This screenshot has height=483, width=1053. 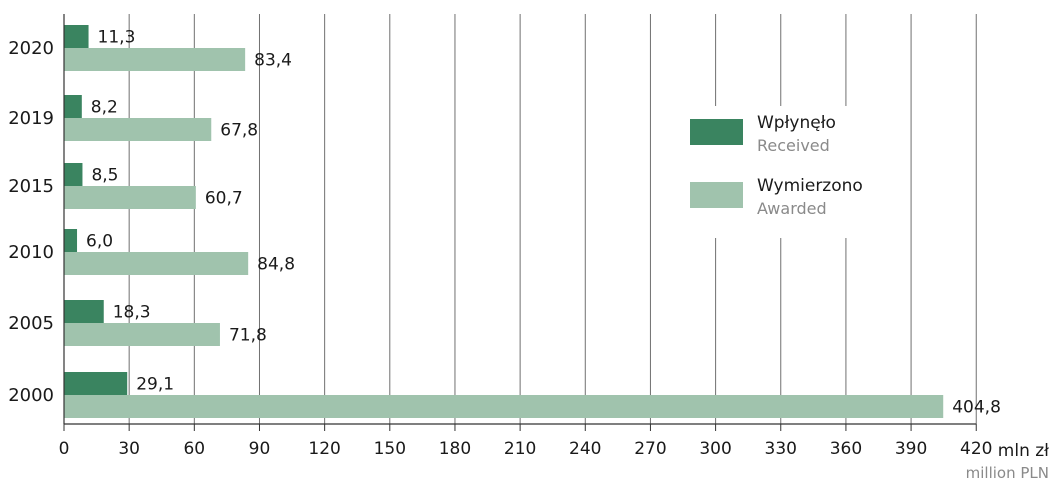 What do you see at coordinates (31, 186) in the screenshot?
I see `y-category-label: 2015` at bounding box center [31, 186].